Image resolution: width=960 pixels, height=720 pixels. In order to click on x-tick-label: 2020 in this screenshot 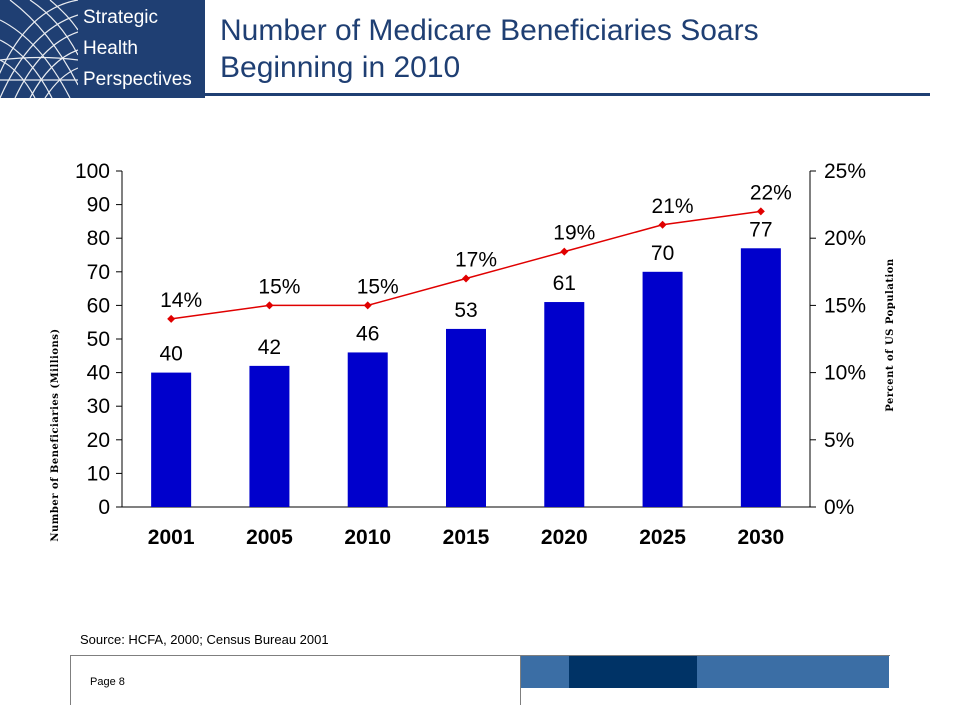, I will do `click(564, 537)`.